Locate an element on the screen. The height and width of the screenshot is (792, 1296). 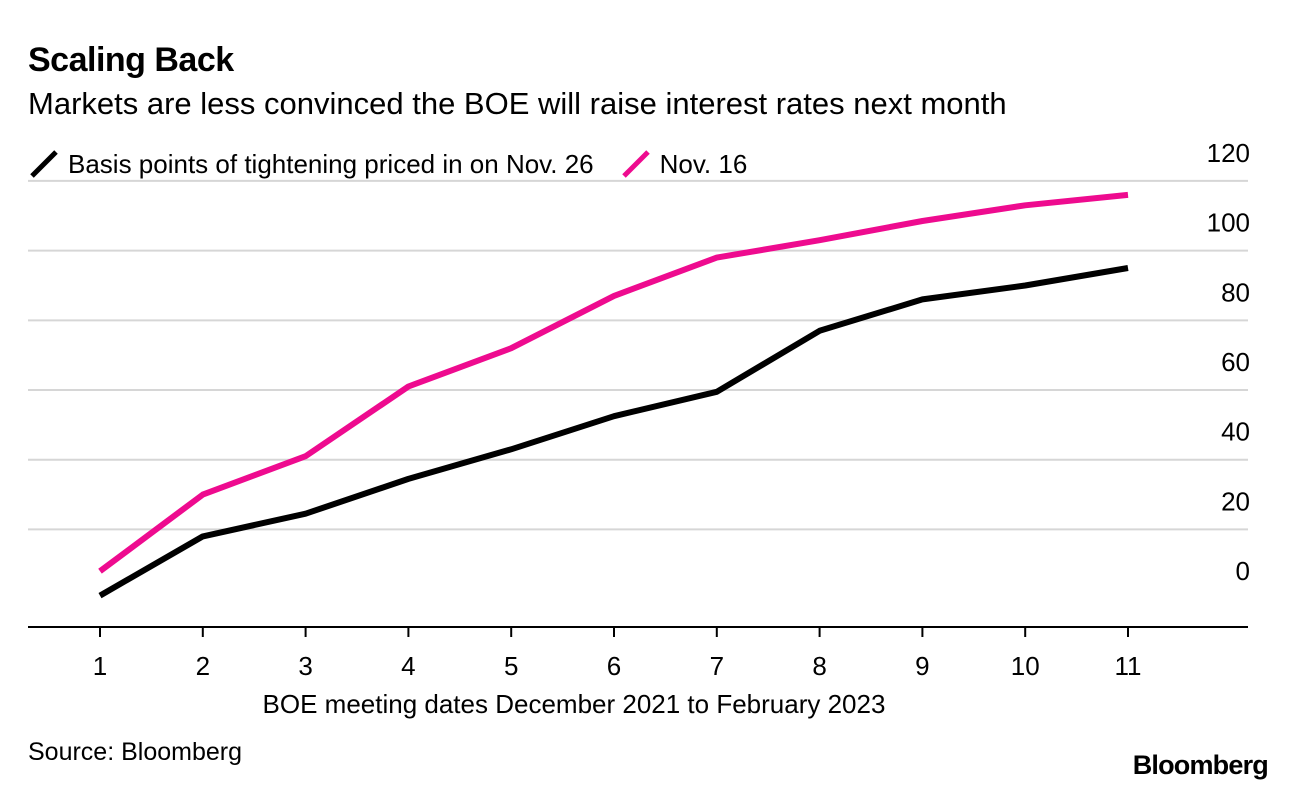
y-tick-label-120: 120 is located at coordinates (1228, 153).